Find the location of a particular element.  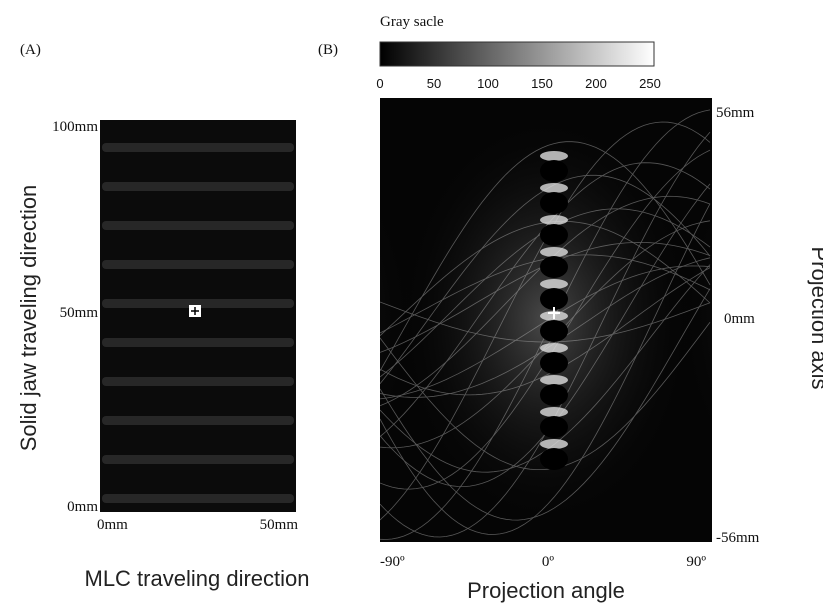

panel-label: (B) is located at coordinates (328, 50).